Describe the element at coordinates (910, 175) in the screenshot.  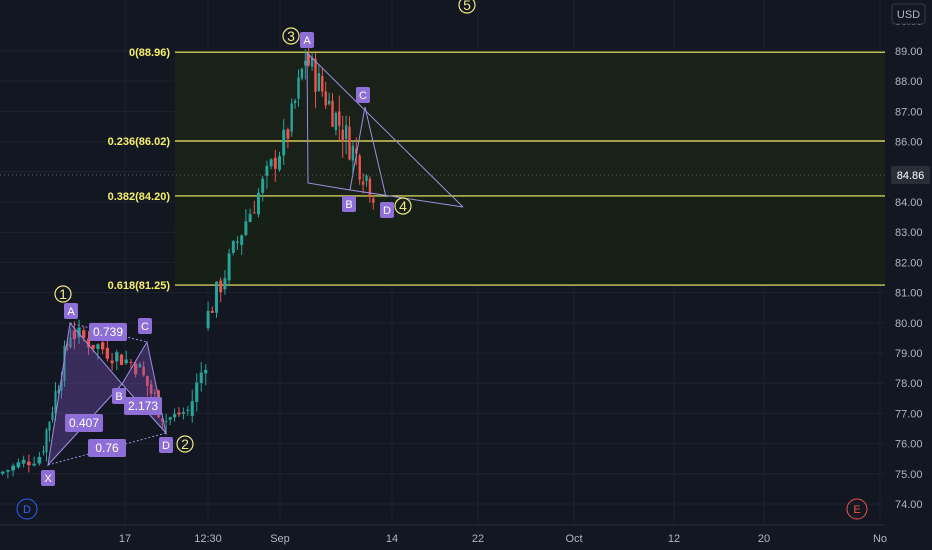
I see `last-price-badge: 84.86` at that location.